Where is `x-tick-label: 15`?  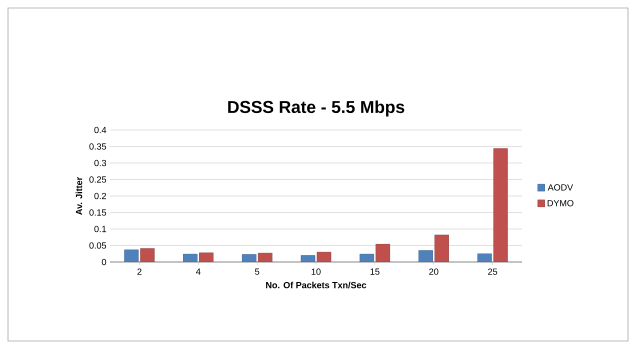
x-tick-label: 15 is located at coordinates (375, 271).